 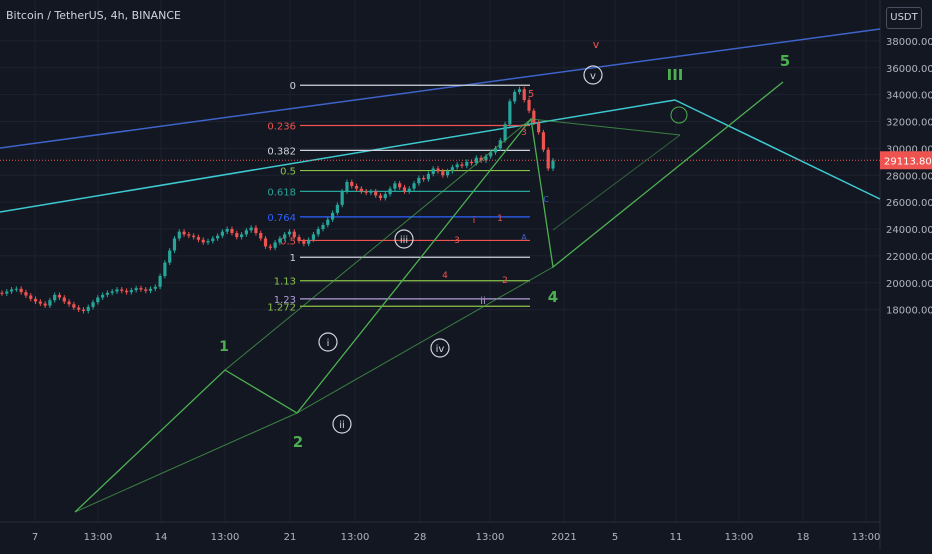 What do you see at coordinates (420, 537) in the screenshot?
I see `x-tick-label: 28` at bounding box center [420, 537].